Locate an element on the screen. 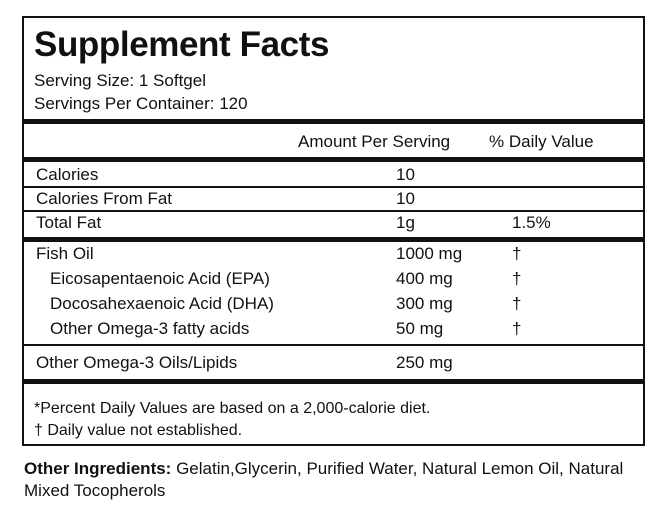  other-ingredients-label: Other Ingredients: is located at coordinates (98, 468).